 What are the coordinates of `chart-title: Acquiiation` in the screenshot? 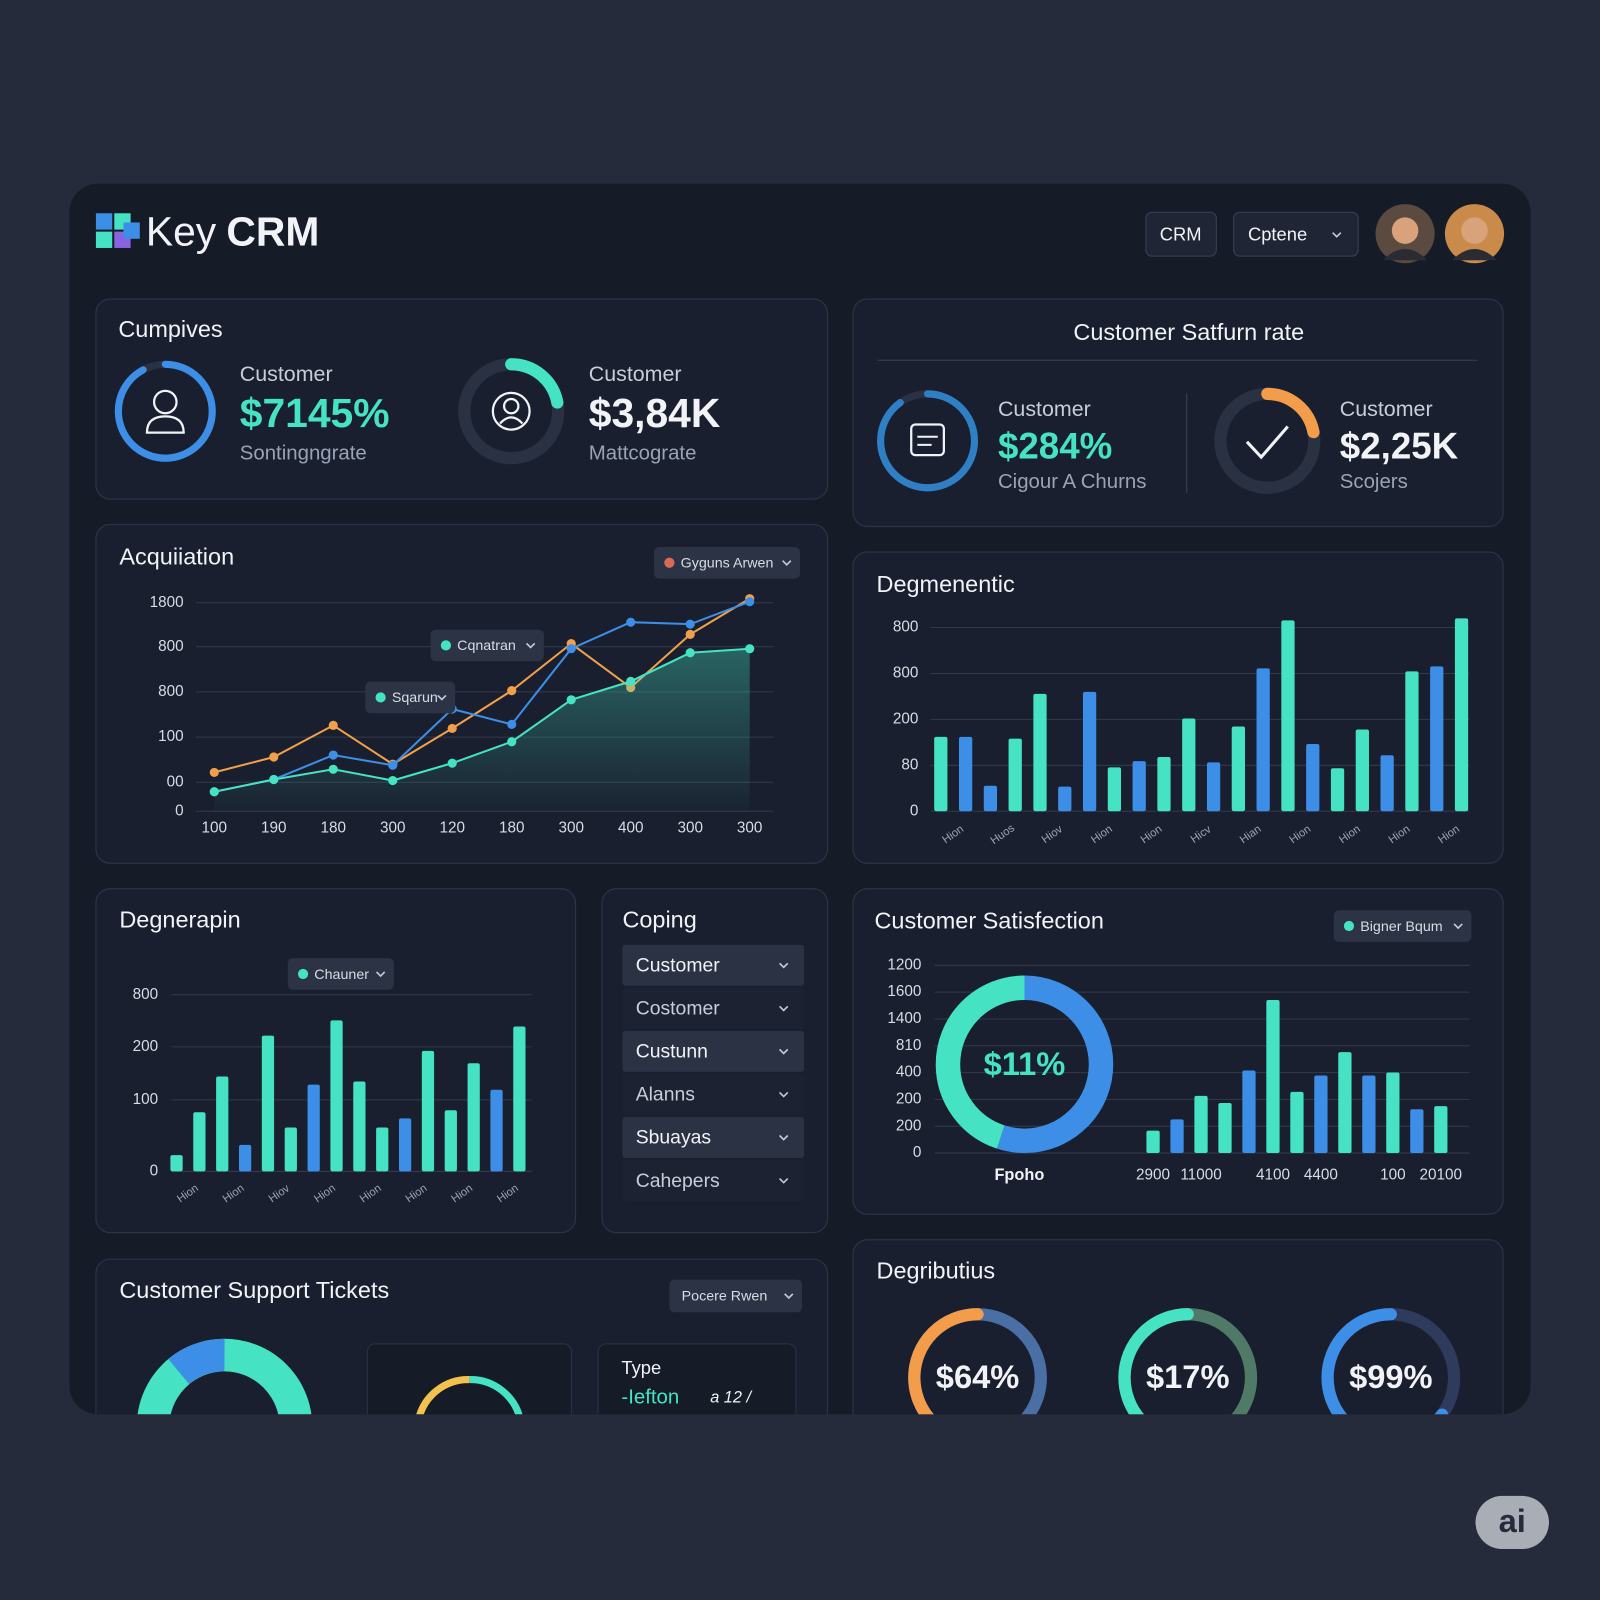 It's located at (176, 556).